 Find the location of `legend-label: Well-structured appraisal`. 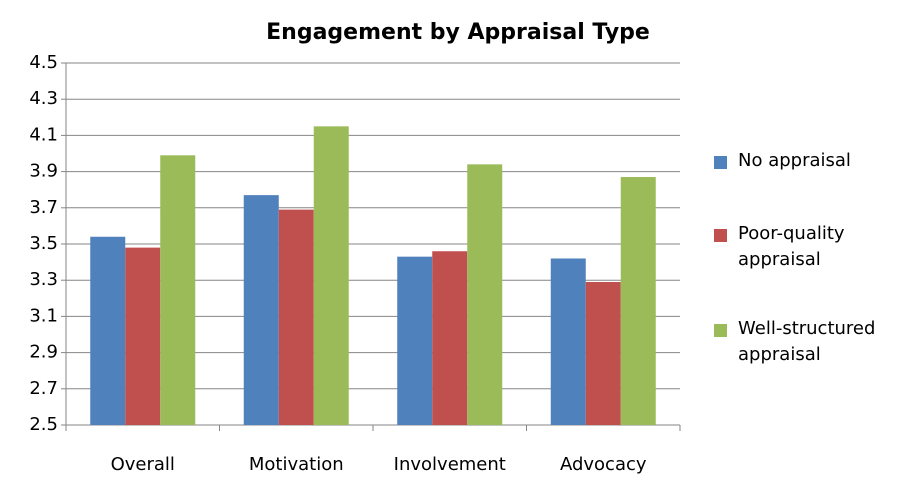

legend-label: Well-structured appraisal is located at coordinates (807, 341).